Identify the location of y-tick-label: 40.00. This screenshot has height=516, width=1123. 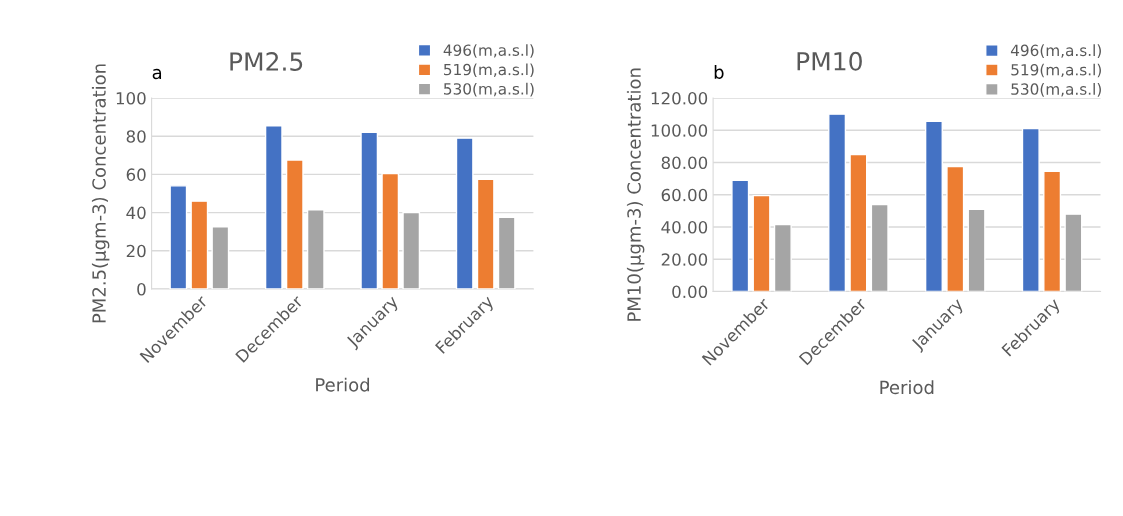
(684, 227).